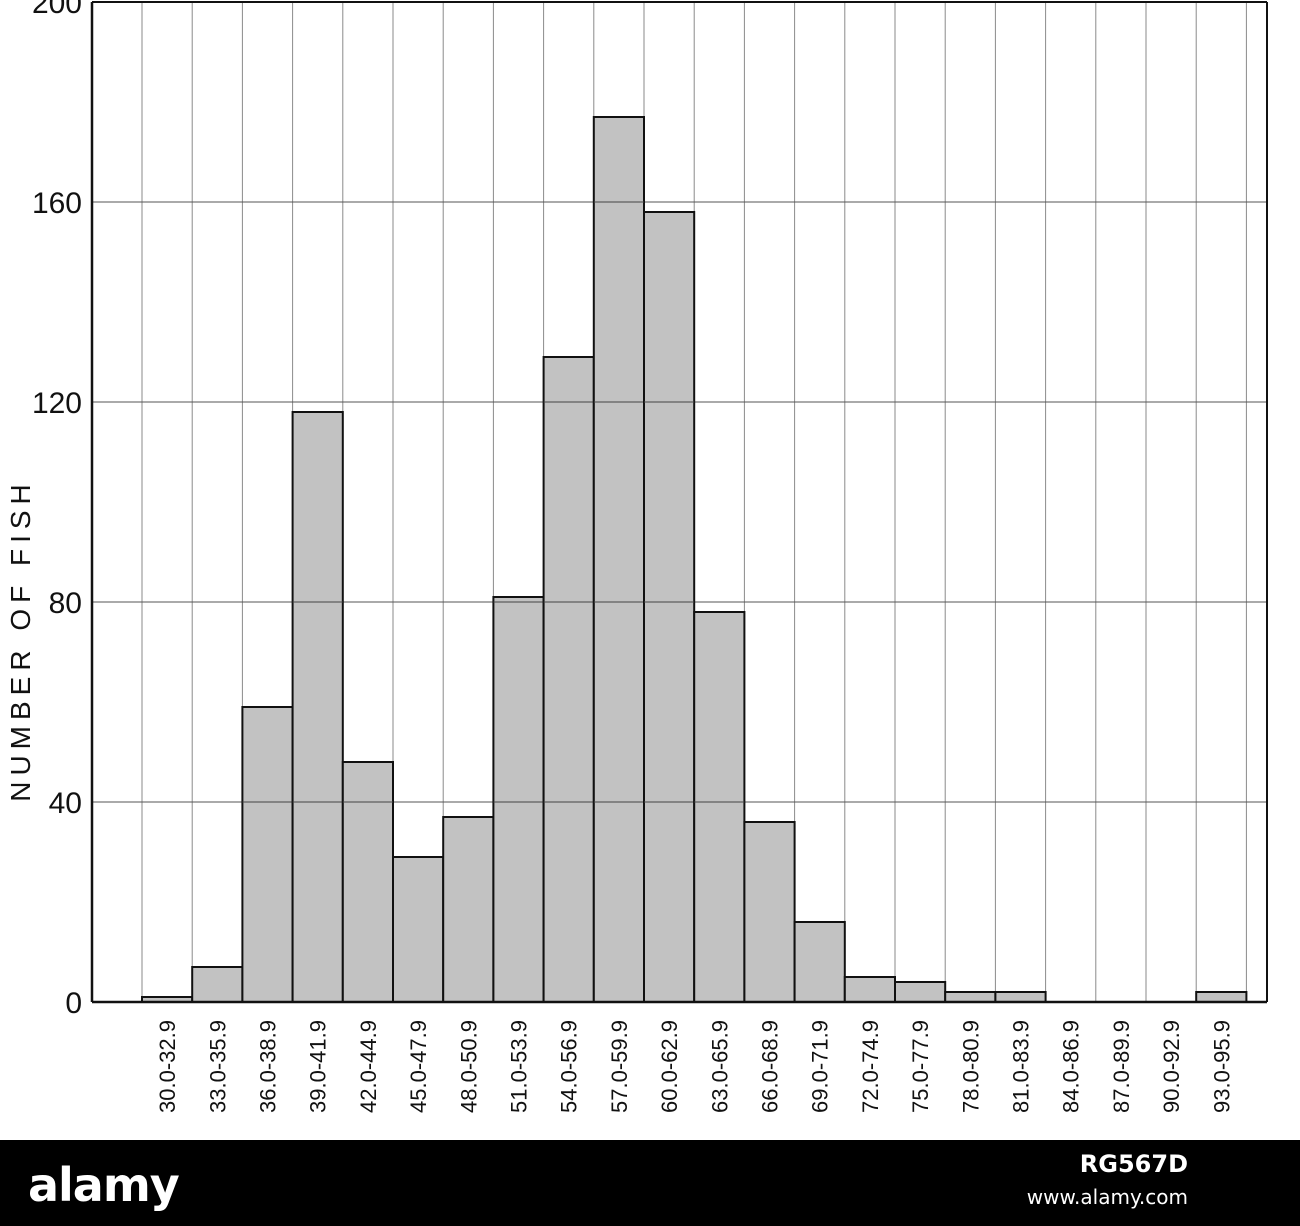 The height and width of the screenshot is (1226, 1300). What do you see at coordinates (318, 1066) in the screenshot?
I see `x-tick-label: 39.0-41.9` at bounding box center [318, 1066].